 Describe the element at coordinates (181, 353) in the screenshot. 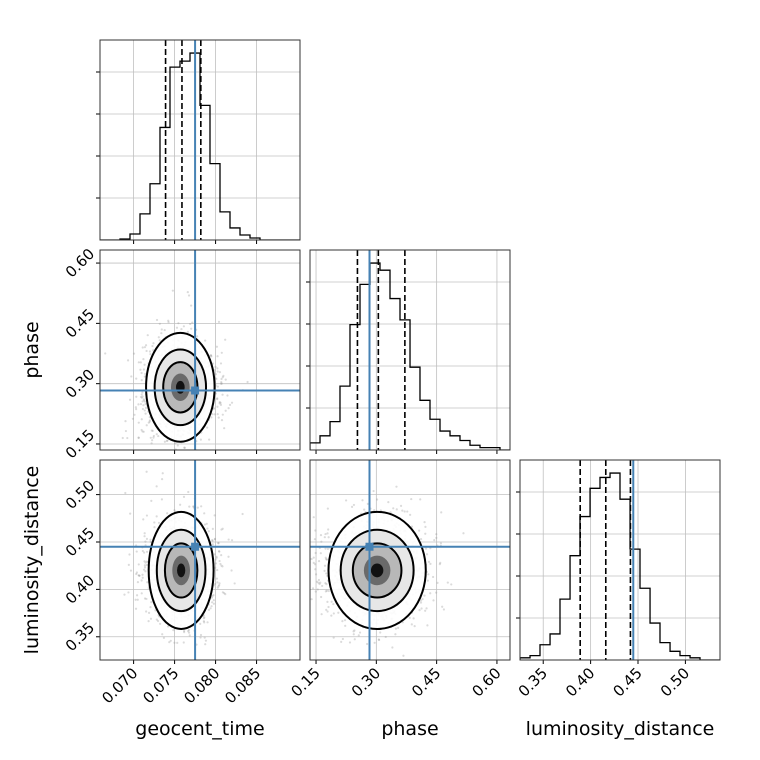

I see `scatter-panel-geocent-time-vs-phase: 0.15 0.30 0.45 0.60` at that location.